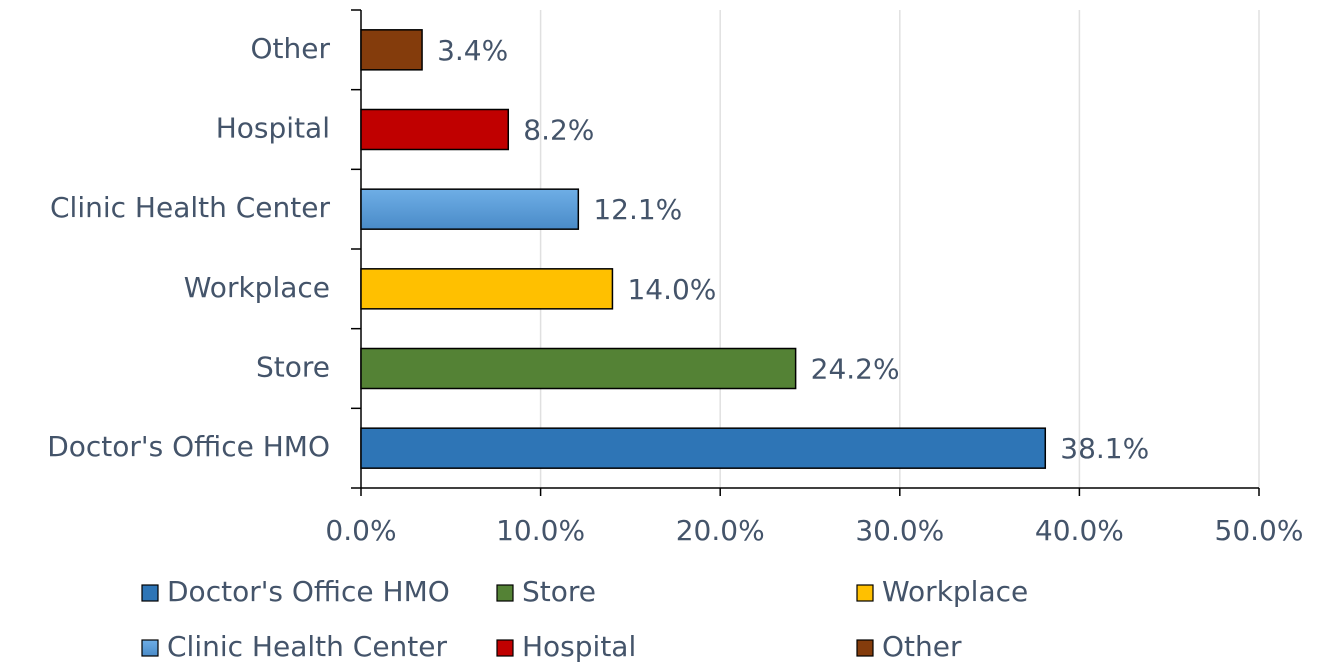  I want to click on x-tick-label: 50.0%, so click(1259, 530).